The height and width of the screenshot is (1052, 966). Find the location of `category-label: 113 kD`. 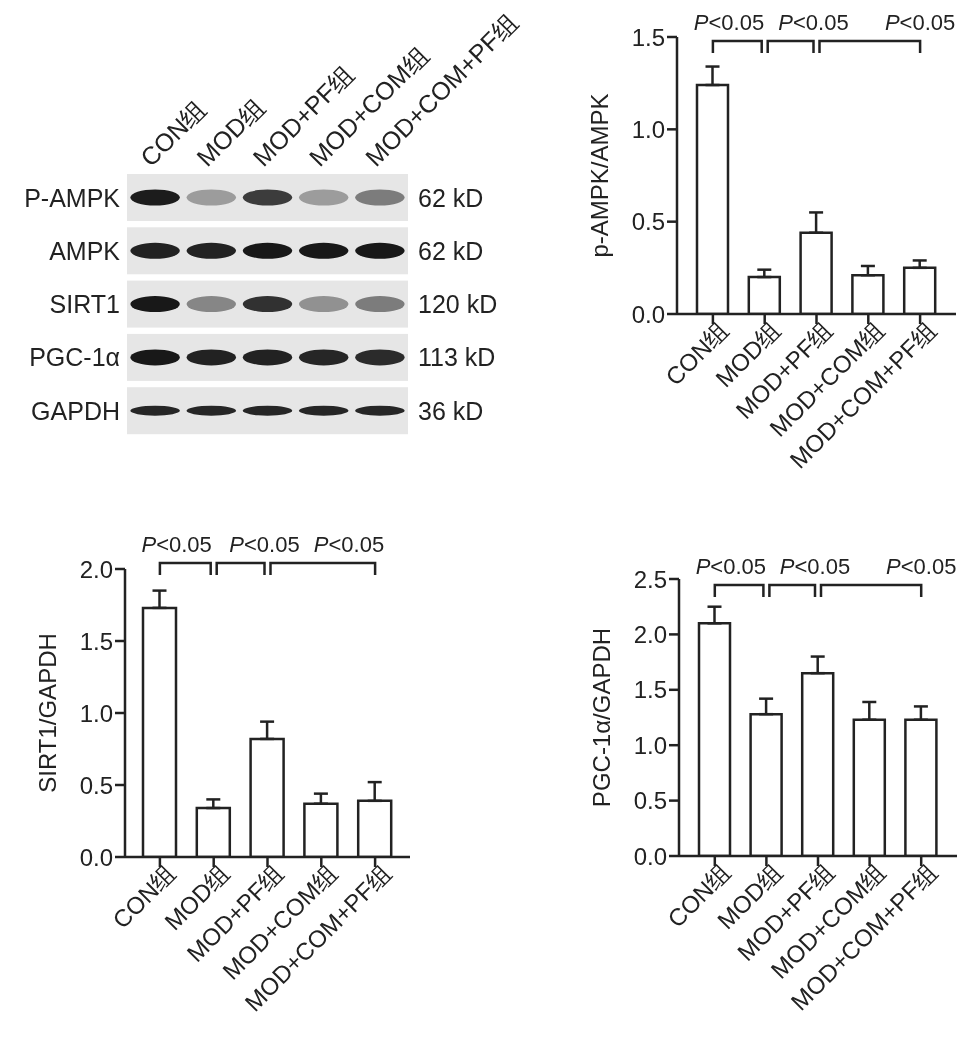

category-label: 113 kD is located at coordinates (457, 357).